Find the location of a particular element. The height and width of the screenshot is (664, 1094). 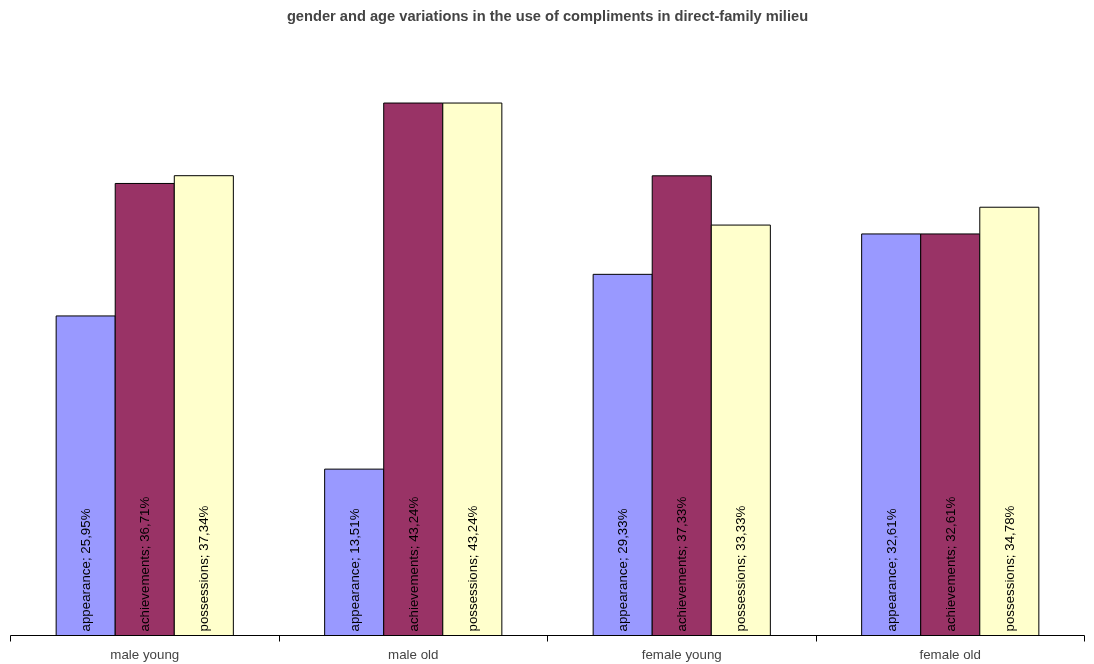

x-tick-label: male young is located at coordinates (145, 654).